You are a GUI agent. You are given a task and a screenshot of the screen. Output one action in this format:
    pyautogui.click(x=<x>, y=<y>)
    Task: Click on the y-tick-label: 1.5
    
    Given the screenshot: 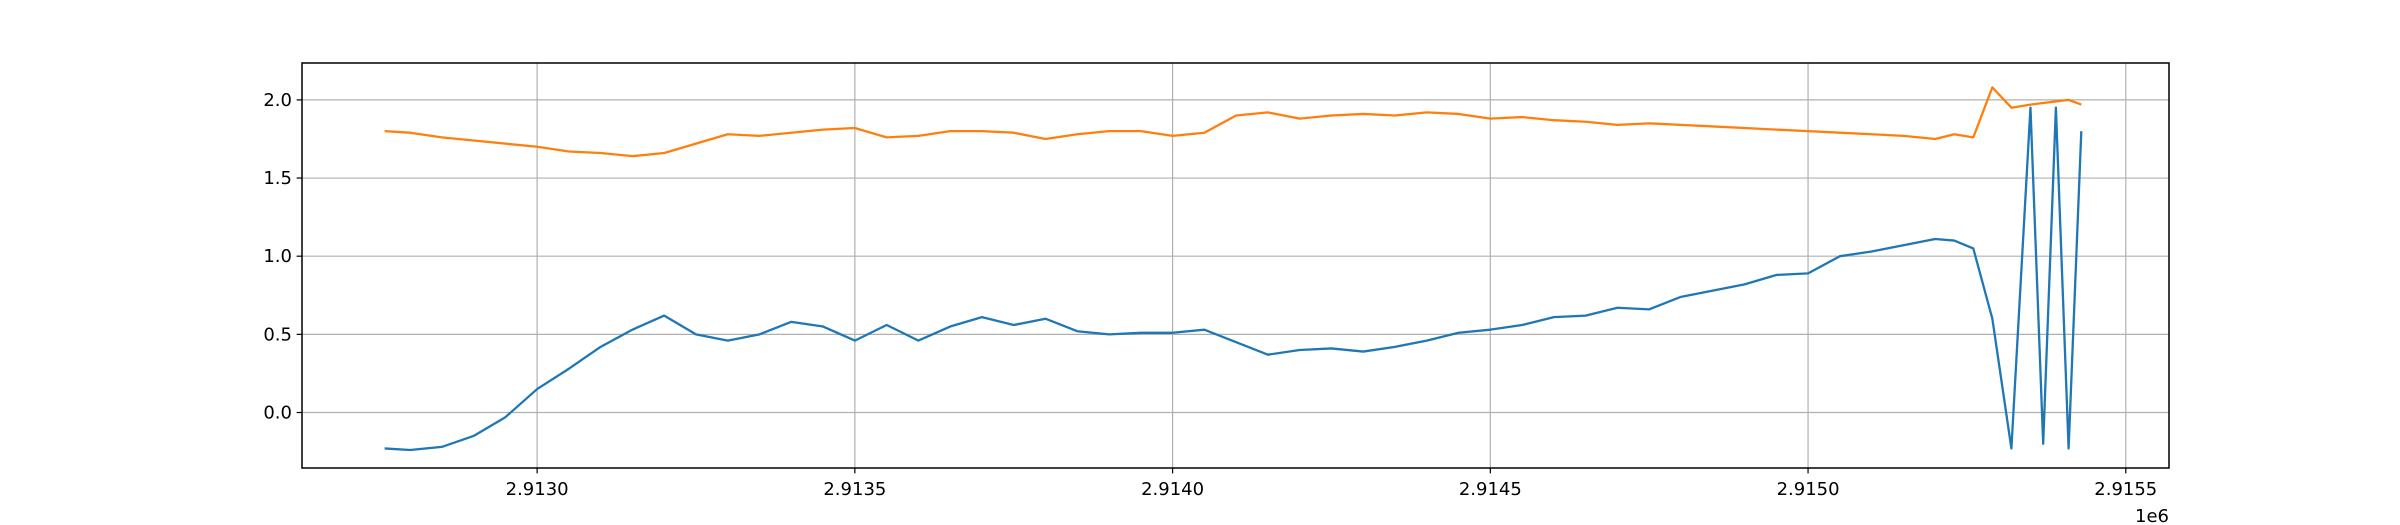 What is the action you would take?
    pyautogui.click(x=277, y=178)
    